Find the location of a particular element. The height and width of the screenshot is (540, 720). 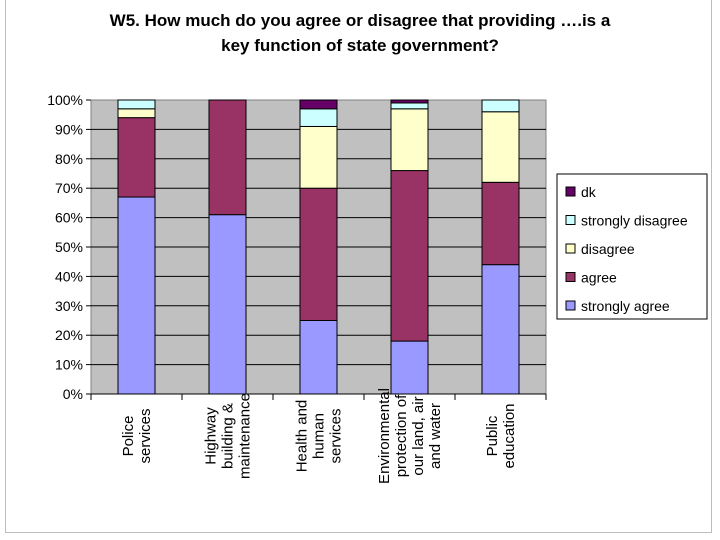

category-label: Publiceducation is located at coordinates (501, 435).